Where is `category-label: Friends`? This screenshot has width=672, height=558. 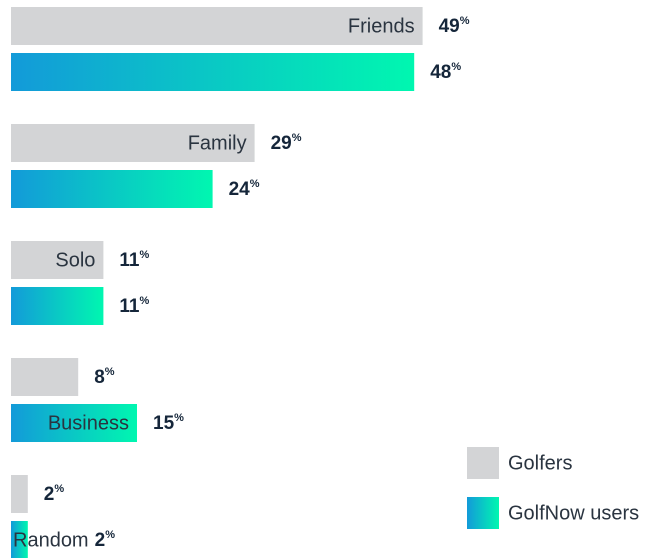
category-label: Friends is located at coordinates (381, 26).